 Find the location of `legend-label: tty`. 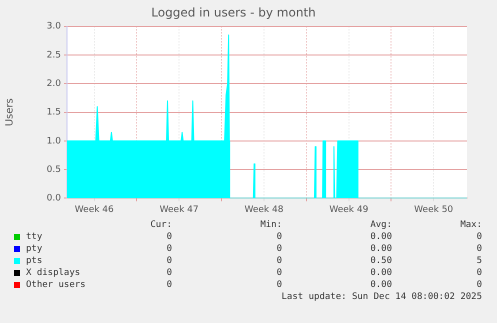

legend-label: tty is located at coordinates (34, 237).